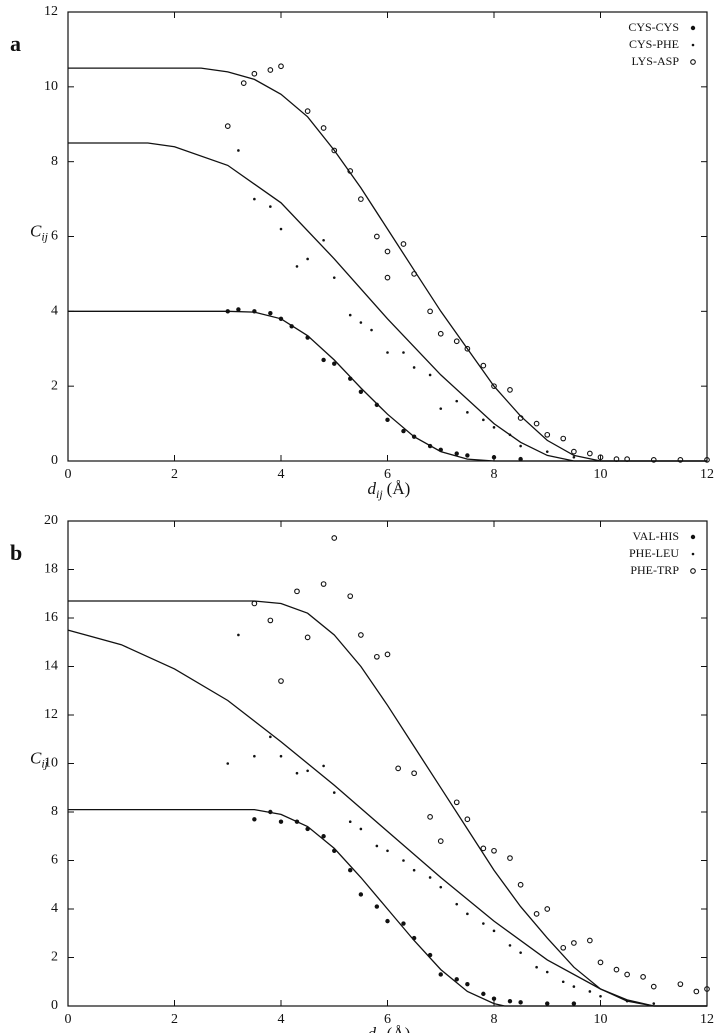 The height and width of the screenshot is (1033, 720). What do you see at coordinates (379, 494) in the screenshot?
I see `x-label-subscript: ij` at bounding box center [379, 494].